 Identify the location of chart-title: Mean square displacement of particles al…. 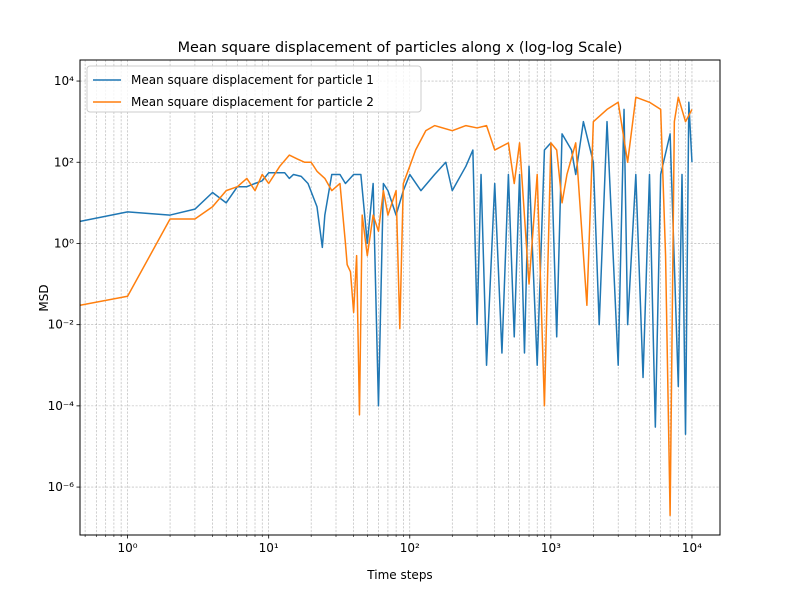
(400, 48).